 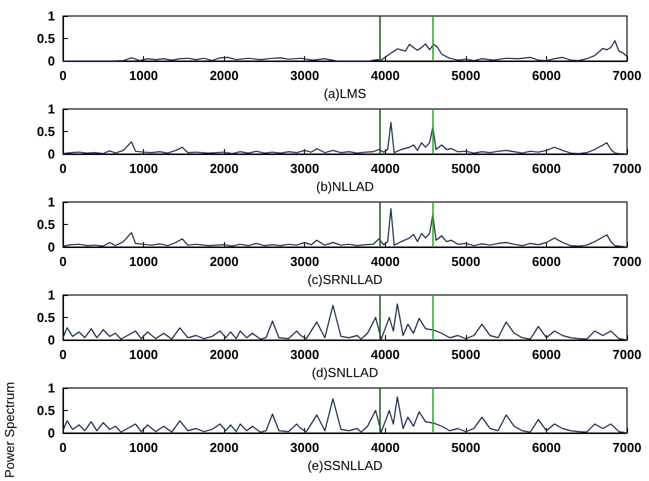 What do you see at coordinates (345, 465) in the screenshot?
I see `x-axis-title: (e)SSNLLAD` at bounding box center [345, 465].